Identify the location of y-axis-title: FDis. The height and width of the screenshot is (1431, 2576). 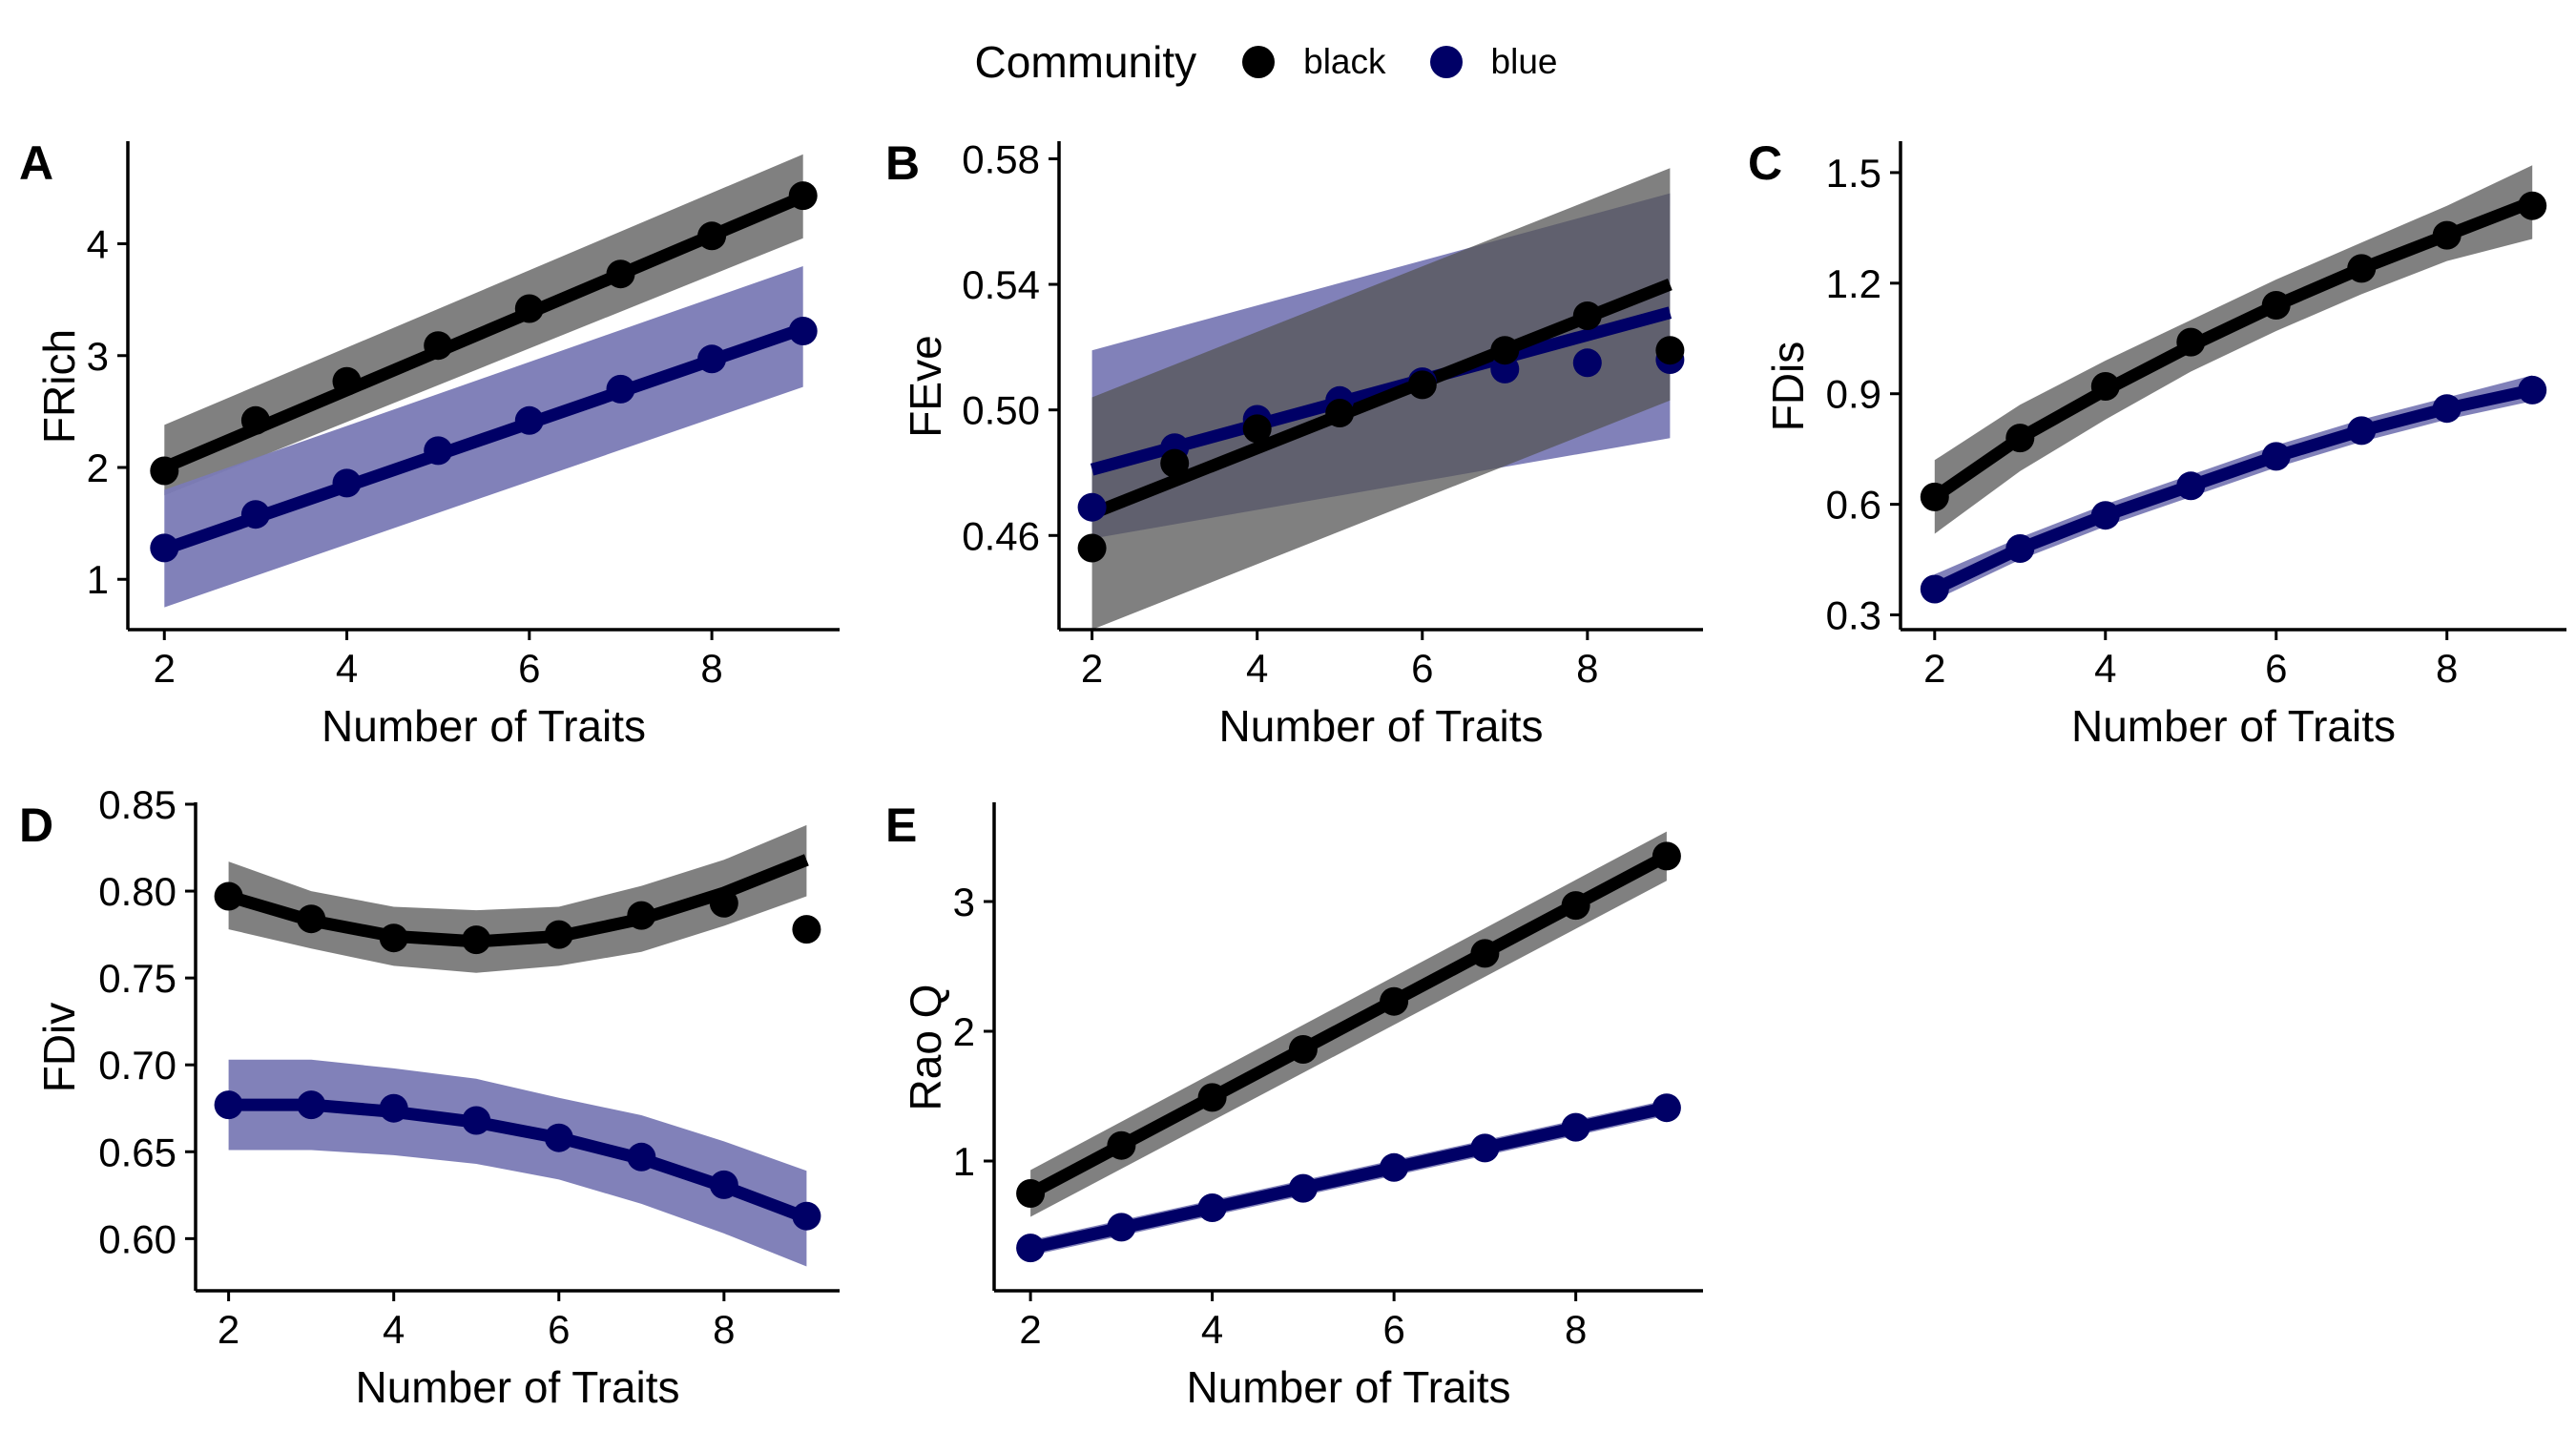
(1788, 387).